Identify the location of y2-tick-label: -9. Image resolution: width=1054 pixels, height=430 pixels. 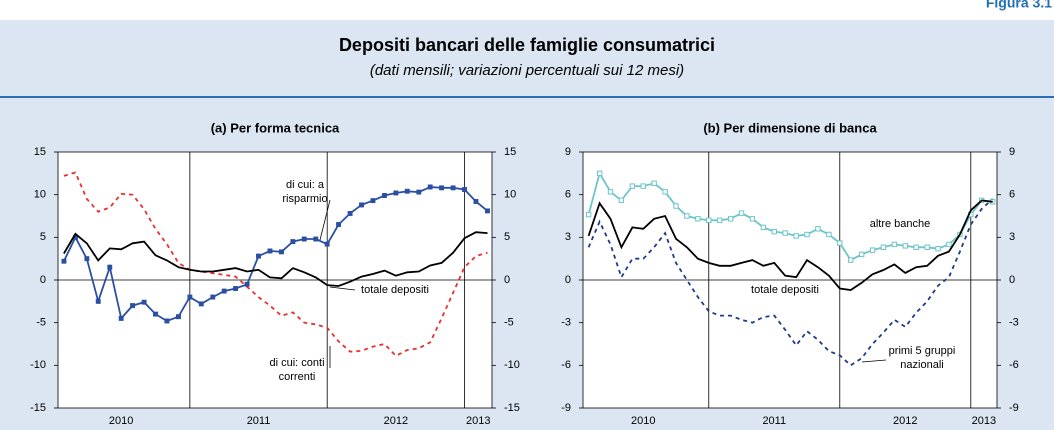
(1014, 408).